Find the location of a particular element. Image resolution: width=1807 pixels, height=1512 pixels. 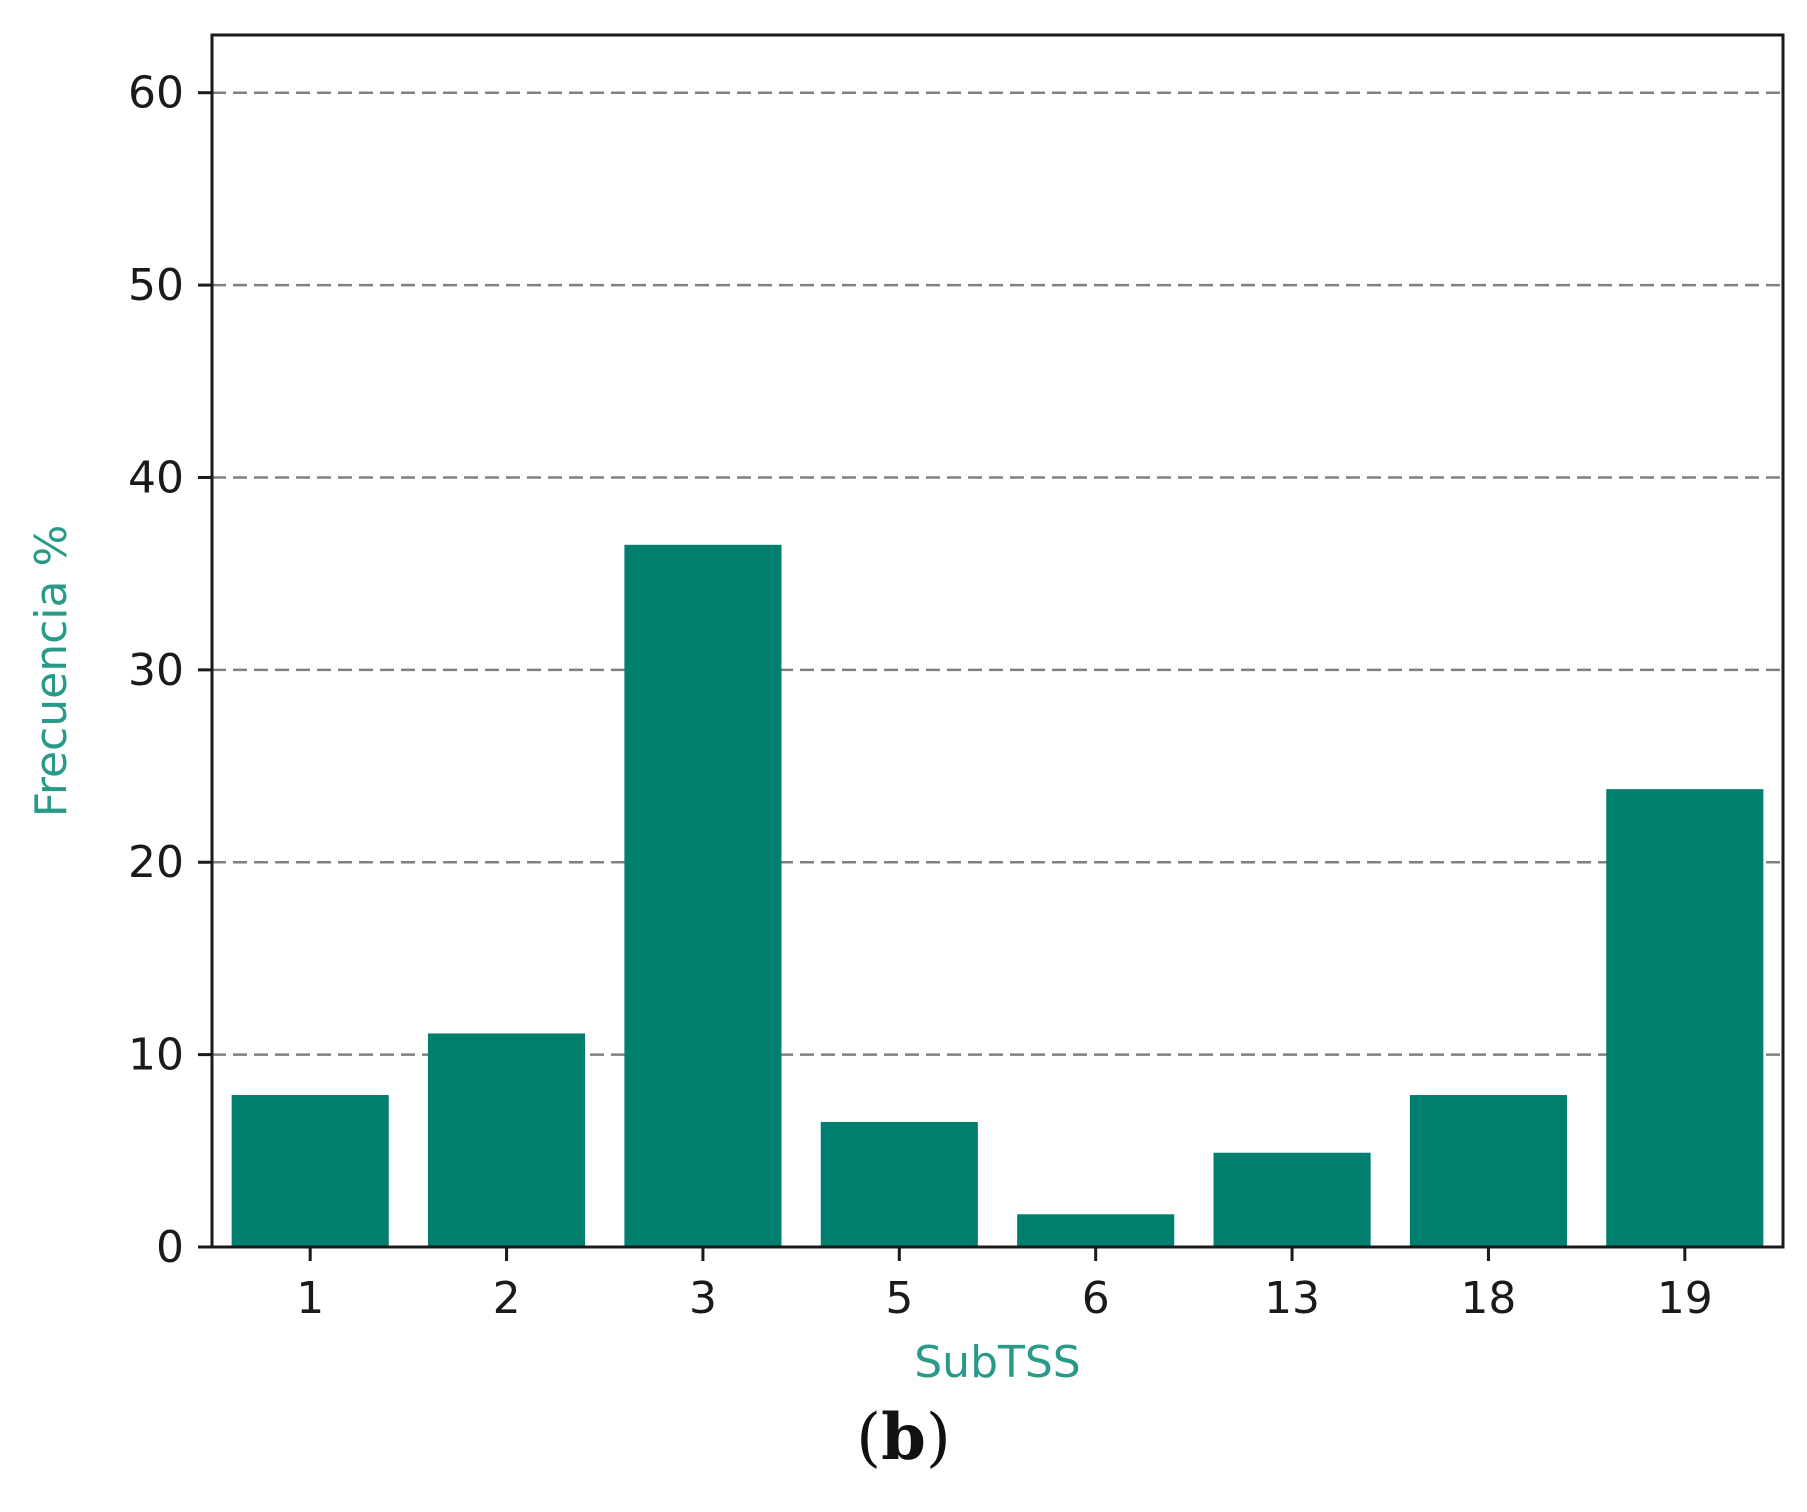

x-tick-label: 2 is located at coordinates (507, 1298).